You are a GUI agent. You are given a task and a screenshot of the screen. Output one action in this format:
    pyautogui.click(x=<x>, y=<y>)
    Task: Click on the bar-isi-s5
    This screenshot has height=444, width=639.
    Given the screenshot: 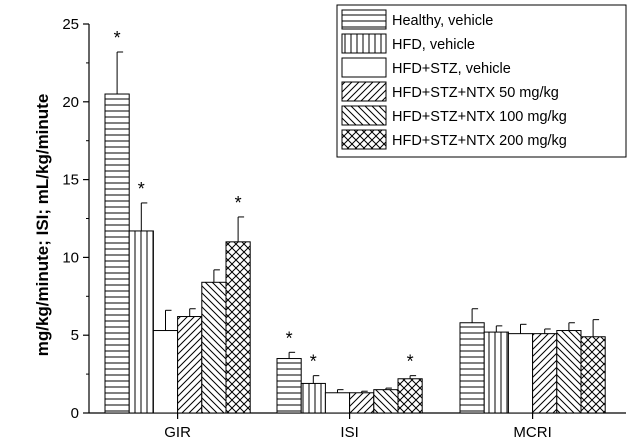 What is the action you would take?
    pyautogui.click(x=410, y=396)
    